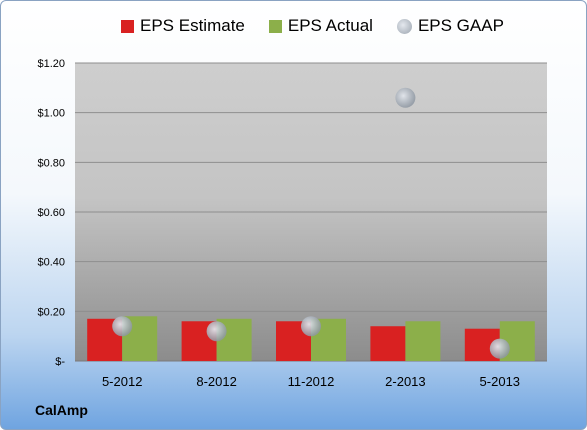  I want to click on bar-eps-estimate, so click(388, 343).